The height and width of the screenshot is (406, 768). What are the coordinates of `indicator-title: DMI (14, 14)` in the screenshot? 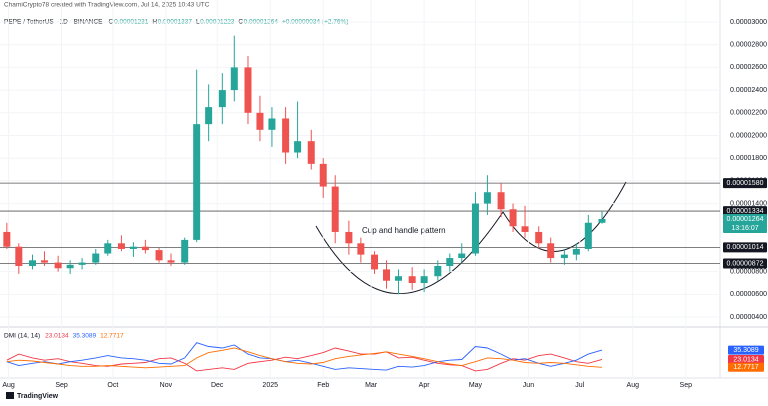 It's located at (22, 336).